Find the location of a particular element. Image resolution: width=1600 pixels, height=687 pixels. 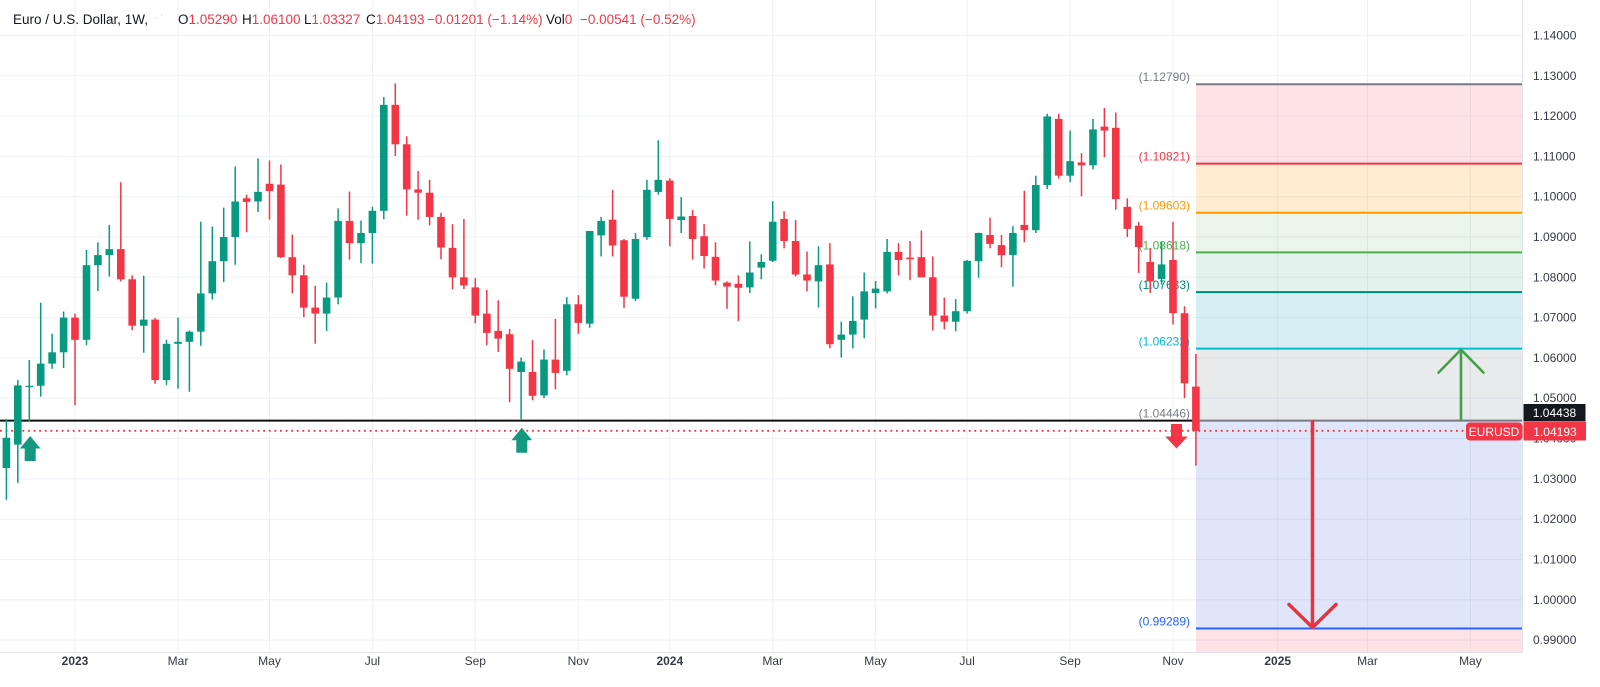

svg-text: 0.99000 is located at coordinates (1555, 640).